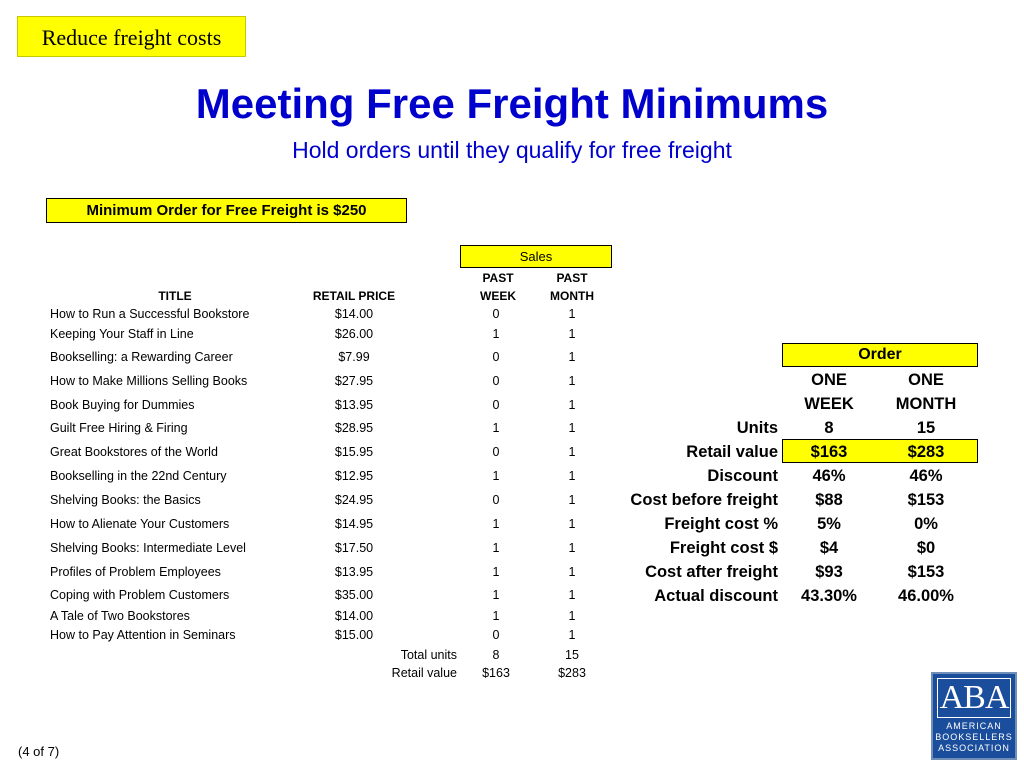 This screenshot has width=1024, height=768. Describe the element at coordinates (175, 296) in the screenshot. I see `col-header-title: TITLE` at that location.